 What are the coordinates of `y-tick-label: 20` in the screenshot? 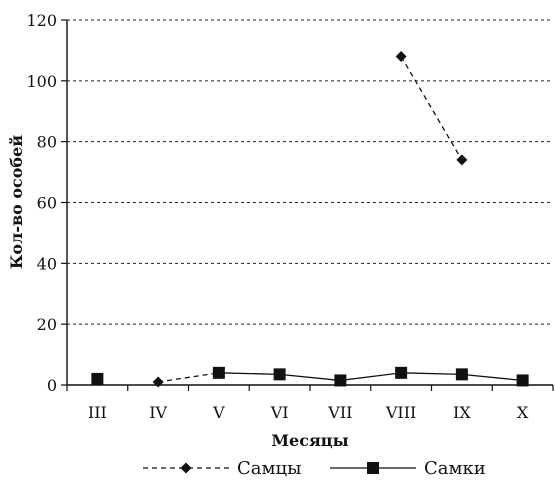 It's located at (47, 324).